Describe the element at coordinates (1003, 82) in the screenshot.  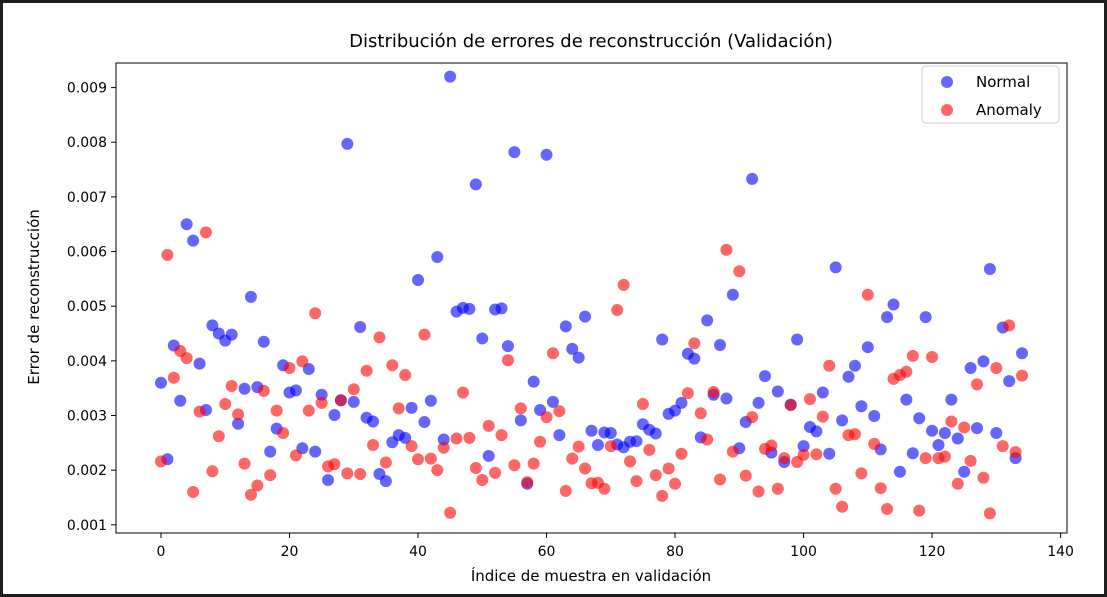
I see `legend-label-normal: Normal` at that location.